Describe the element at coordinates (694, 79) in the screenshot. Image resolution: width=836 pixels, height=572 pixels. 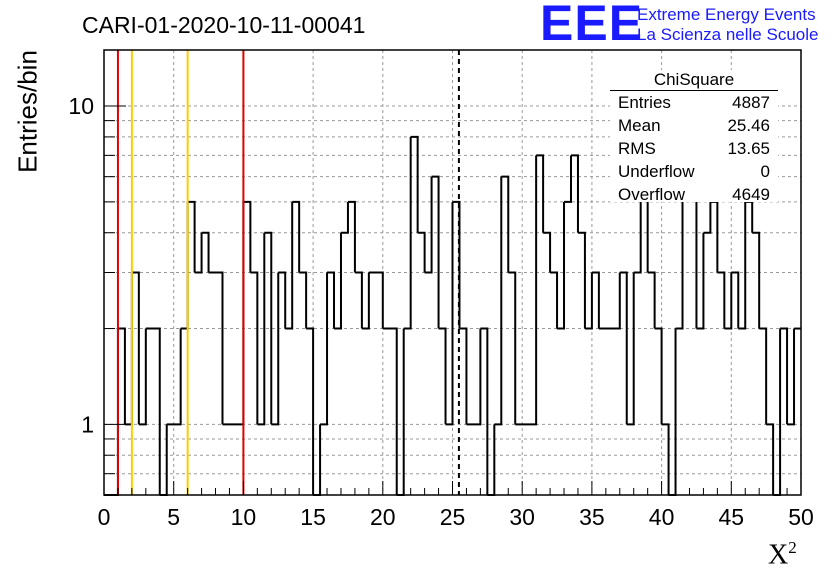
I see `stats-title: ChiSquare` at that location.